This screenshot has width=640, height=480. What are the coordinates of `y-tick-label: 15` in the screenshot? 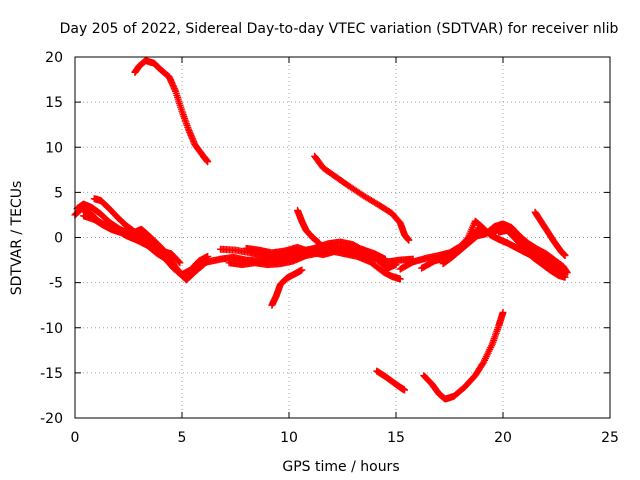 It's located at (54, 103).